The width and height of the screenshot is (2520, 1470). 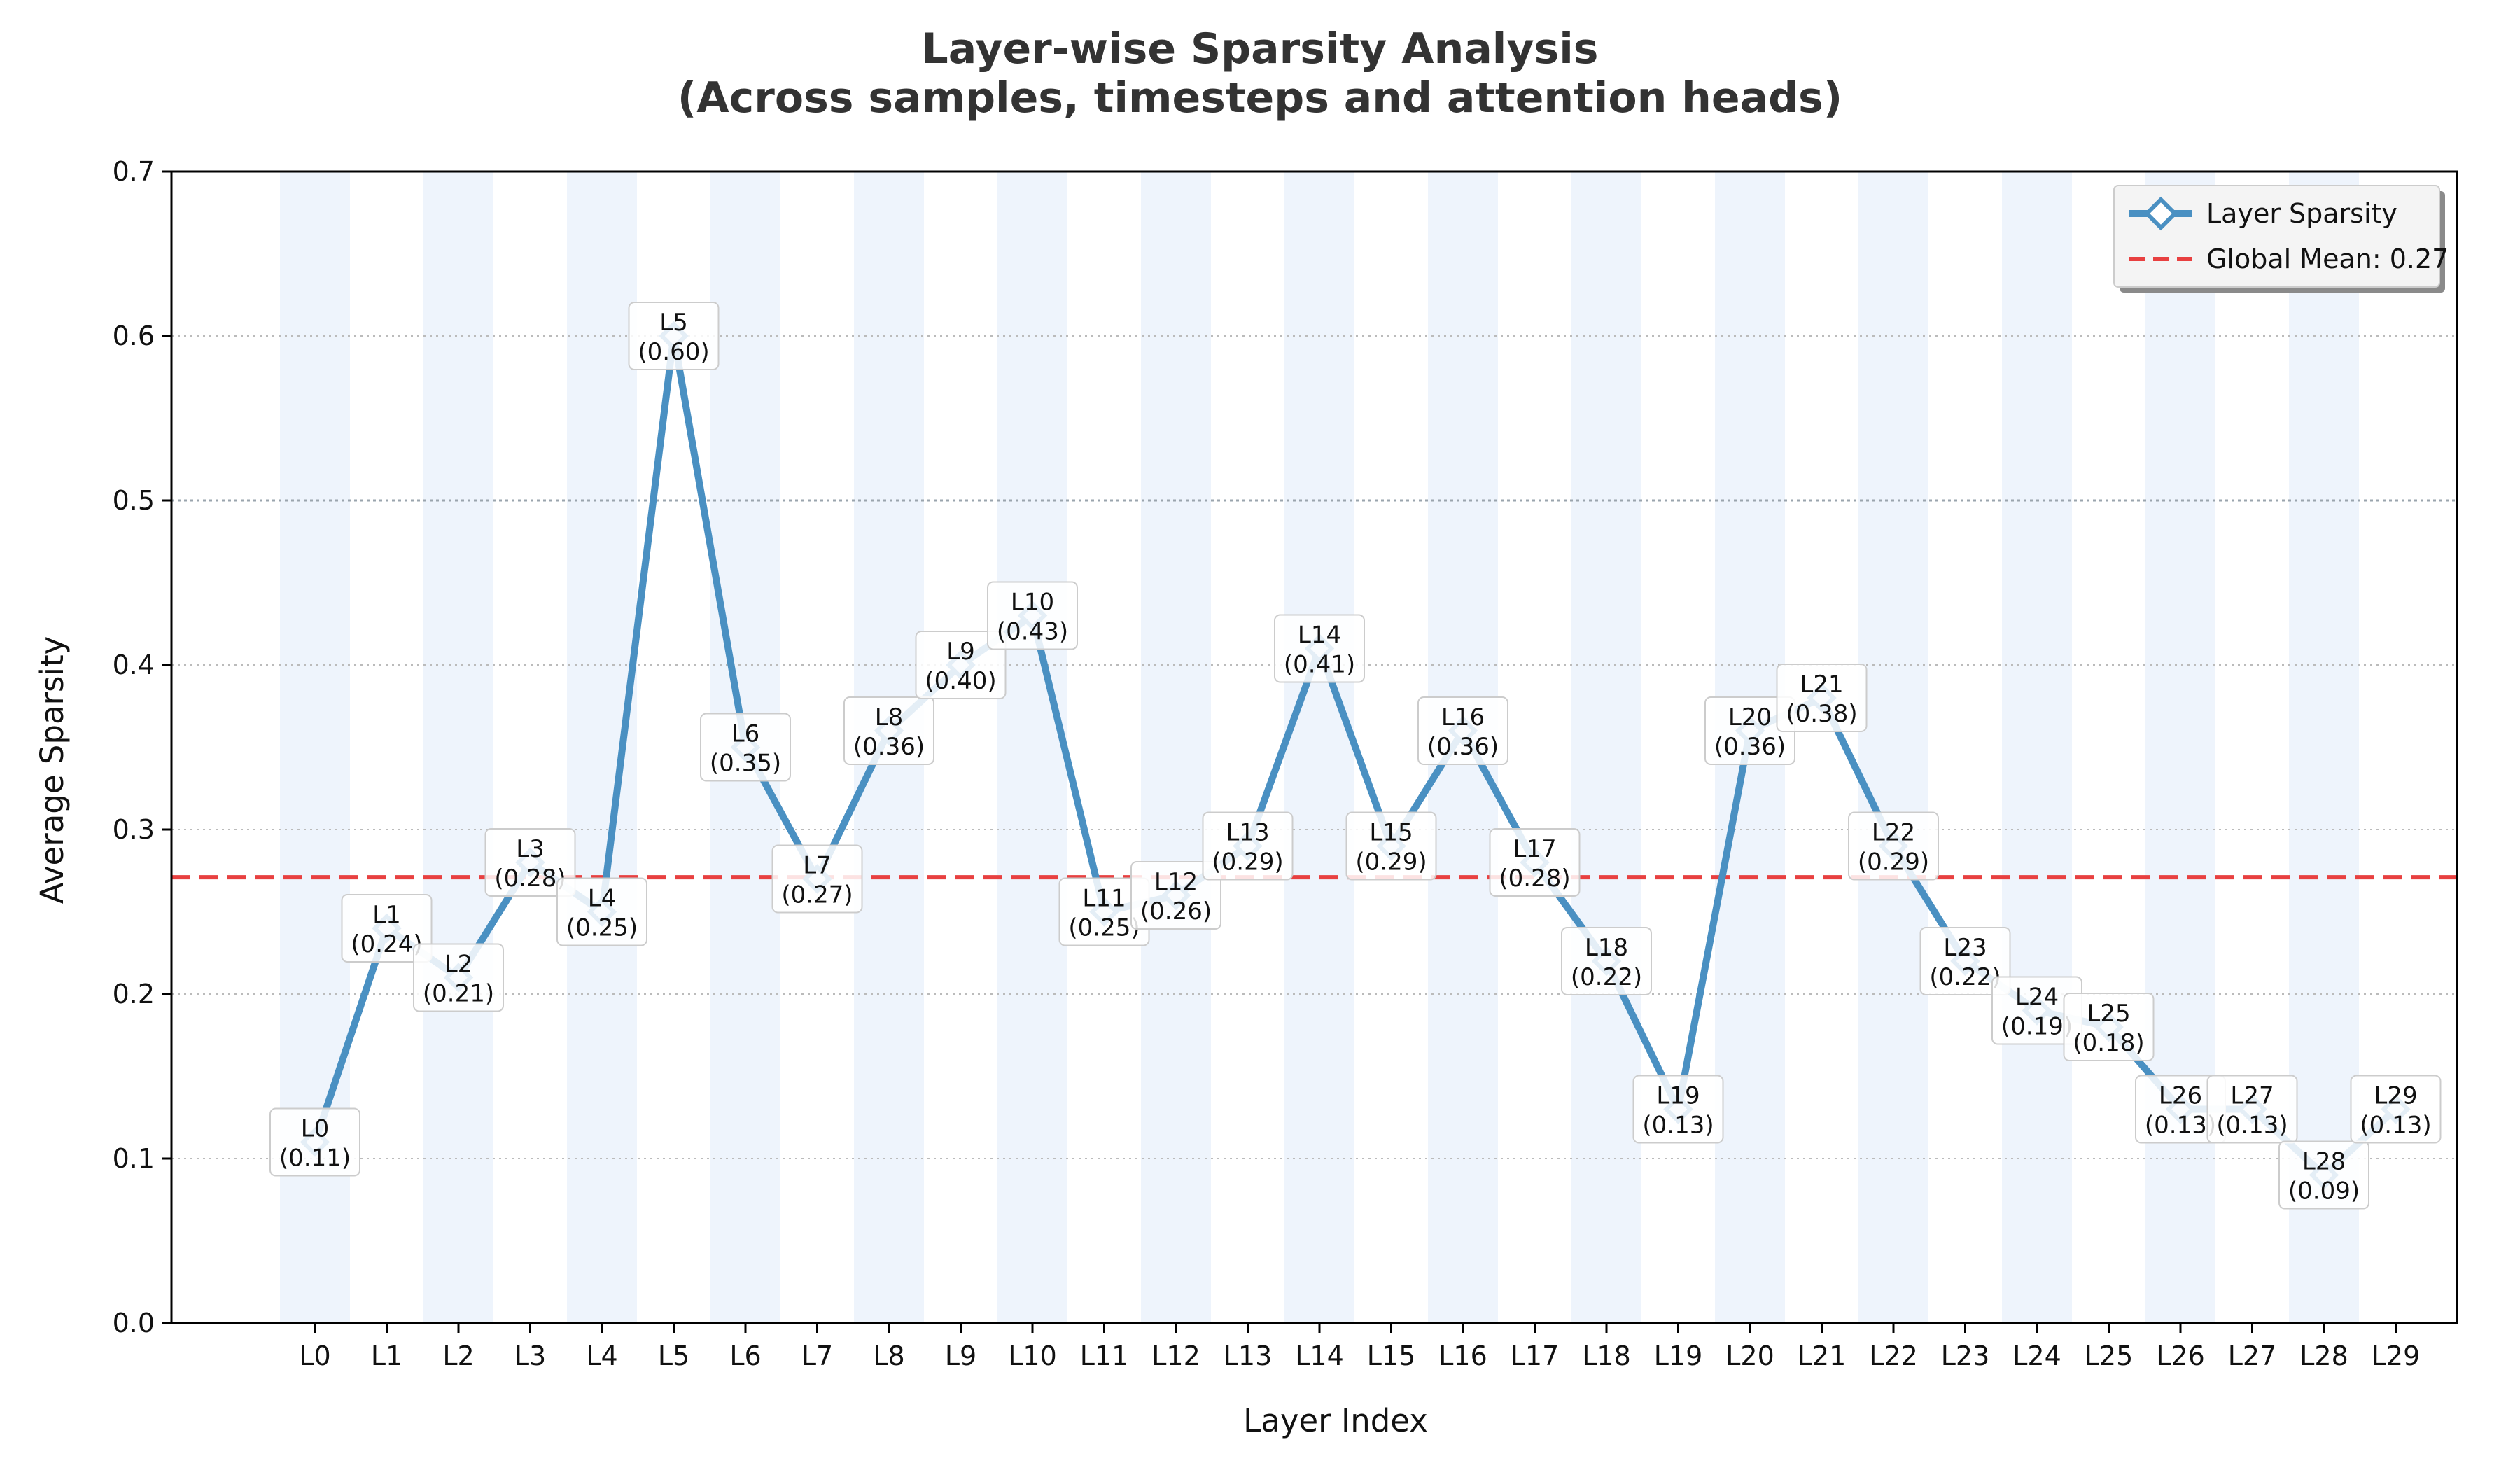 I want to click on x-tick-label-L26: L26, so click(x=2180, y=1355).